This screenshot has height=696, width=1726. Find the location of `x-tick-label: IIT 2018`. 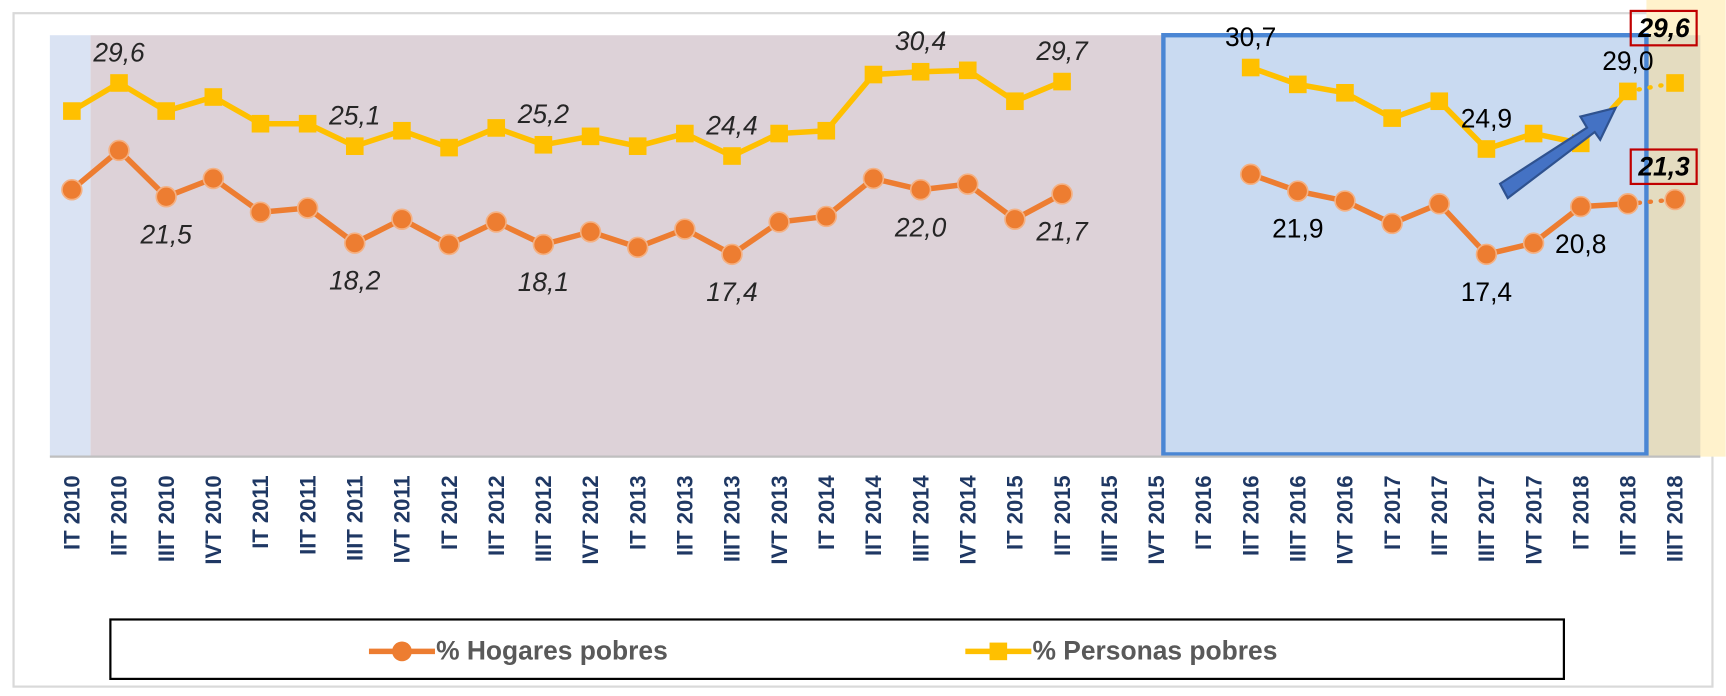

x-tick-label: IIT 2018 is located at coordinates (1628, 515).